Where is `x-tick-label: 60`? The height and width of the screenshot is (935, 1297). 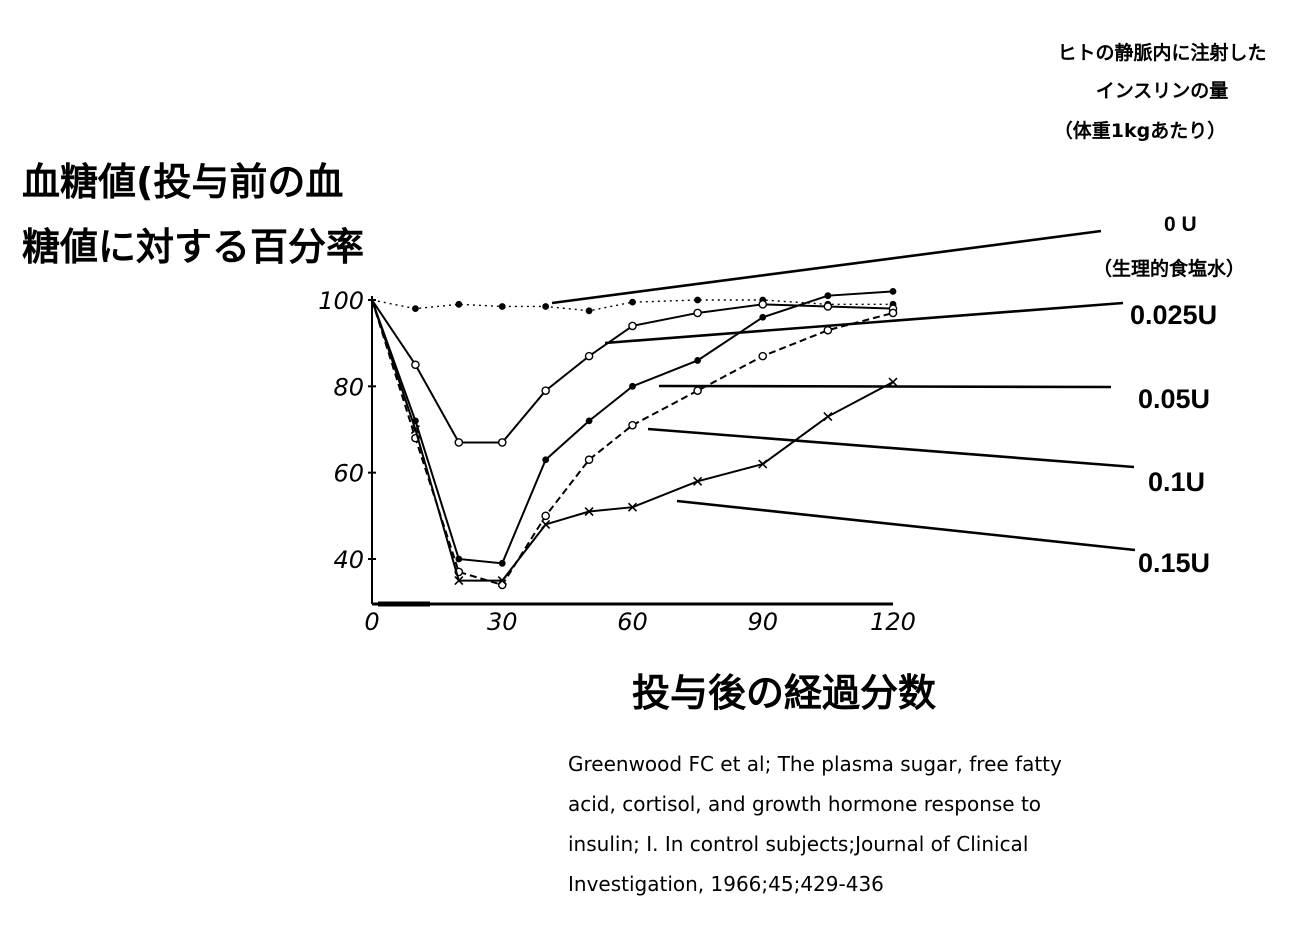 x-tick-label: 60 is located at coordinates (632, 622).